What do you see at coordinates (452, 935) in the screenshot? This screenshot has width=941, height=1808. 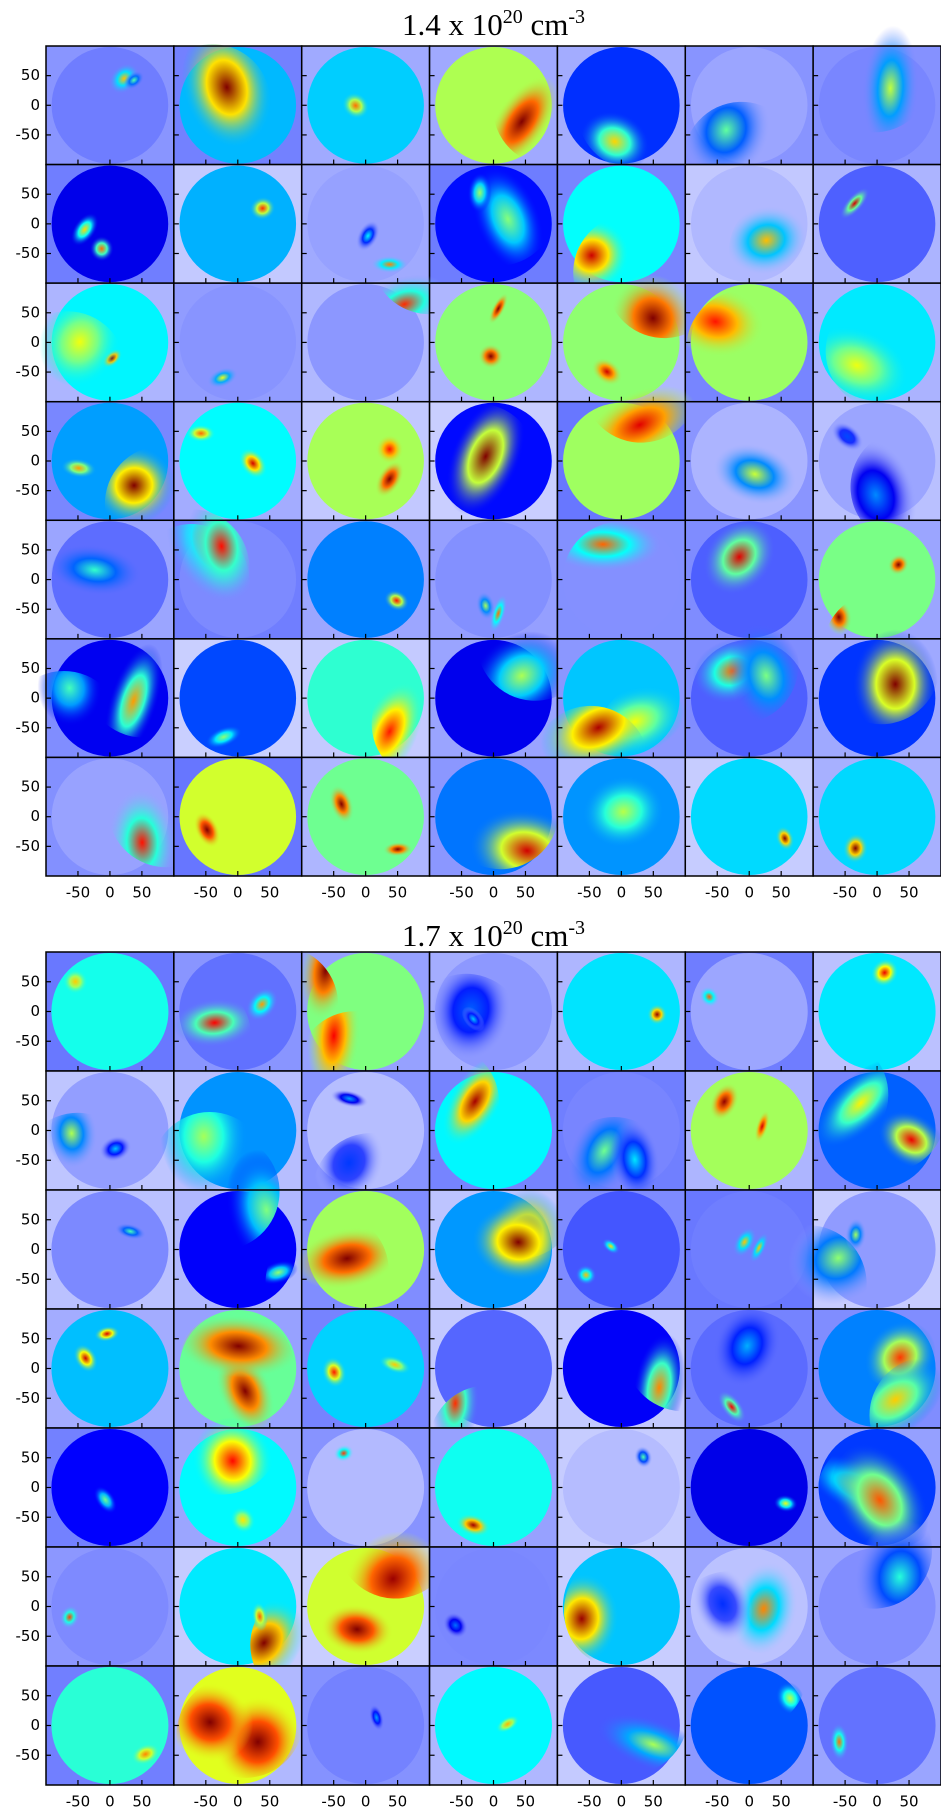 I see `title-base: 1.7 x 10` at bounding box center [452, 935].